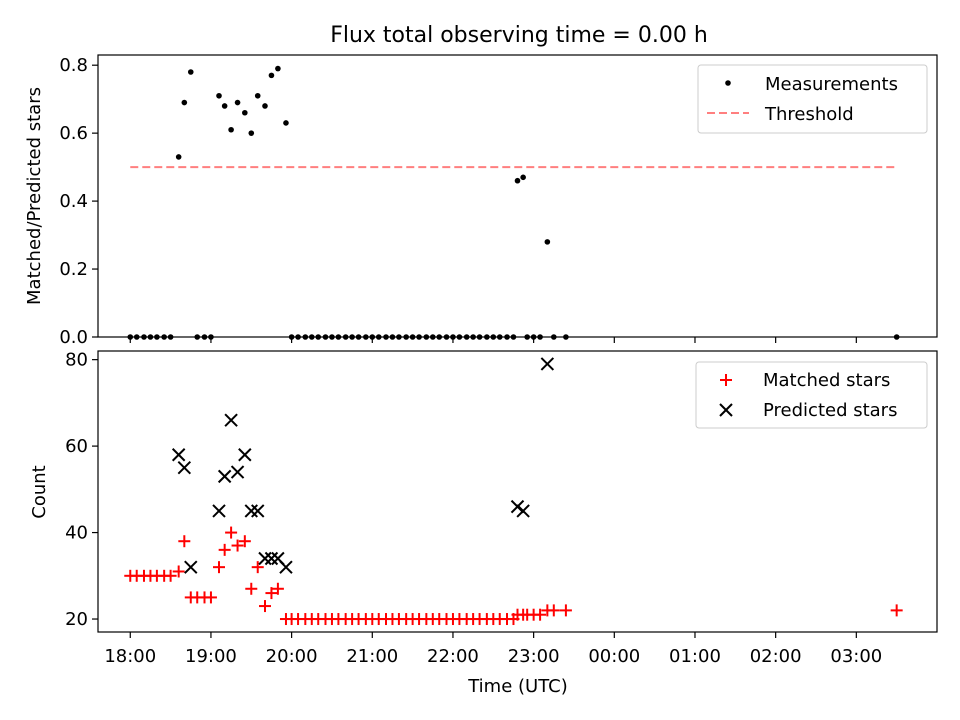  Describe the element at coordinates (81, 490) in the screenshot. I see `bottom-yticks: 20 40 60 80` at that location.